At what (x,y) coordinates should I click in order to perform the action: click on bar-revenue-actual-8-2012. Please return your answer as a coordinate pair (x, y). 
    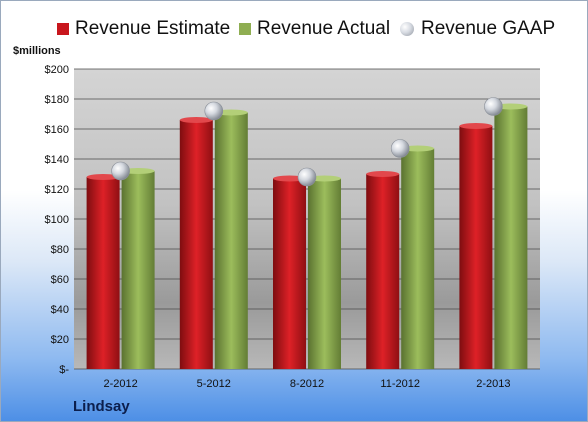
    Looking at the image, I should click on (324, 273).